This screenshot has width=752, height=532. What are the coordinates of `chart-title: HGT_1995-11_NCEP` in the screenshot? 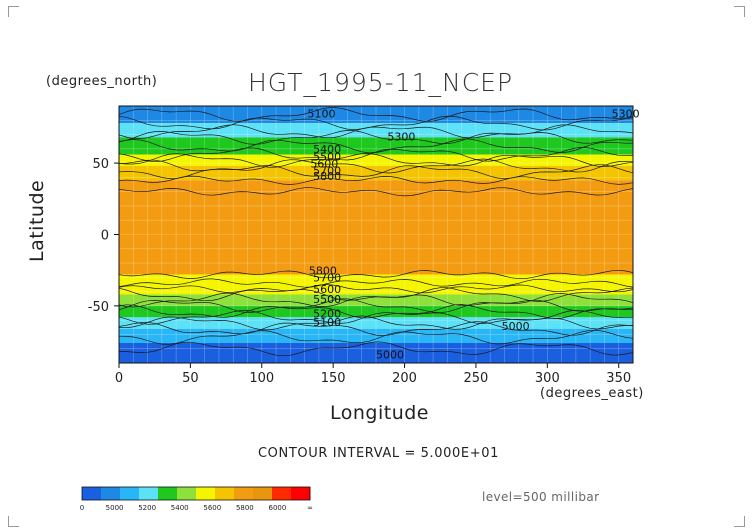 It's located at (381, 82).